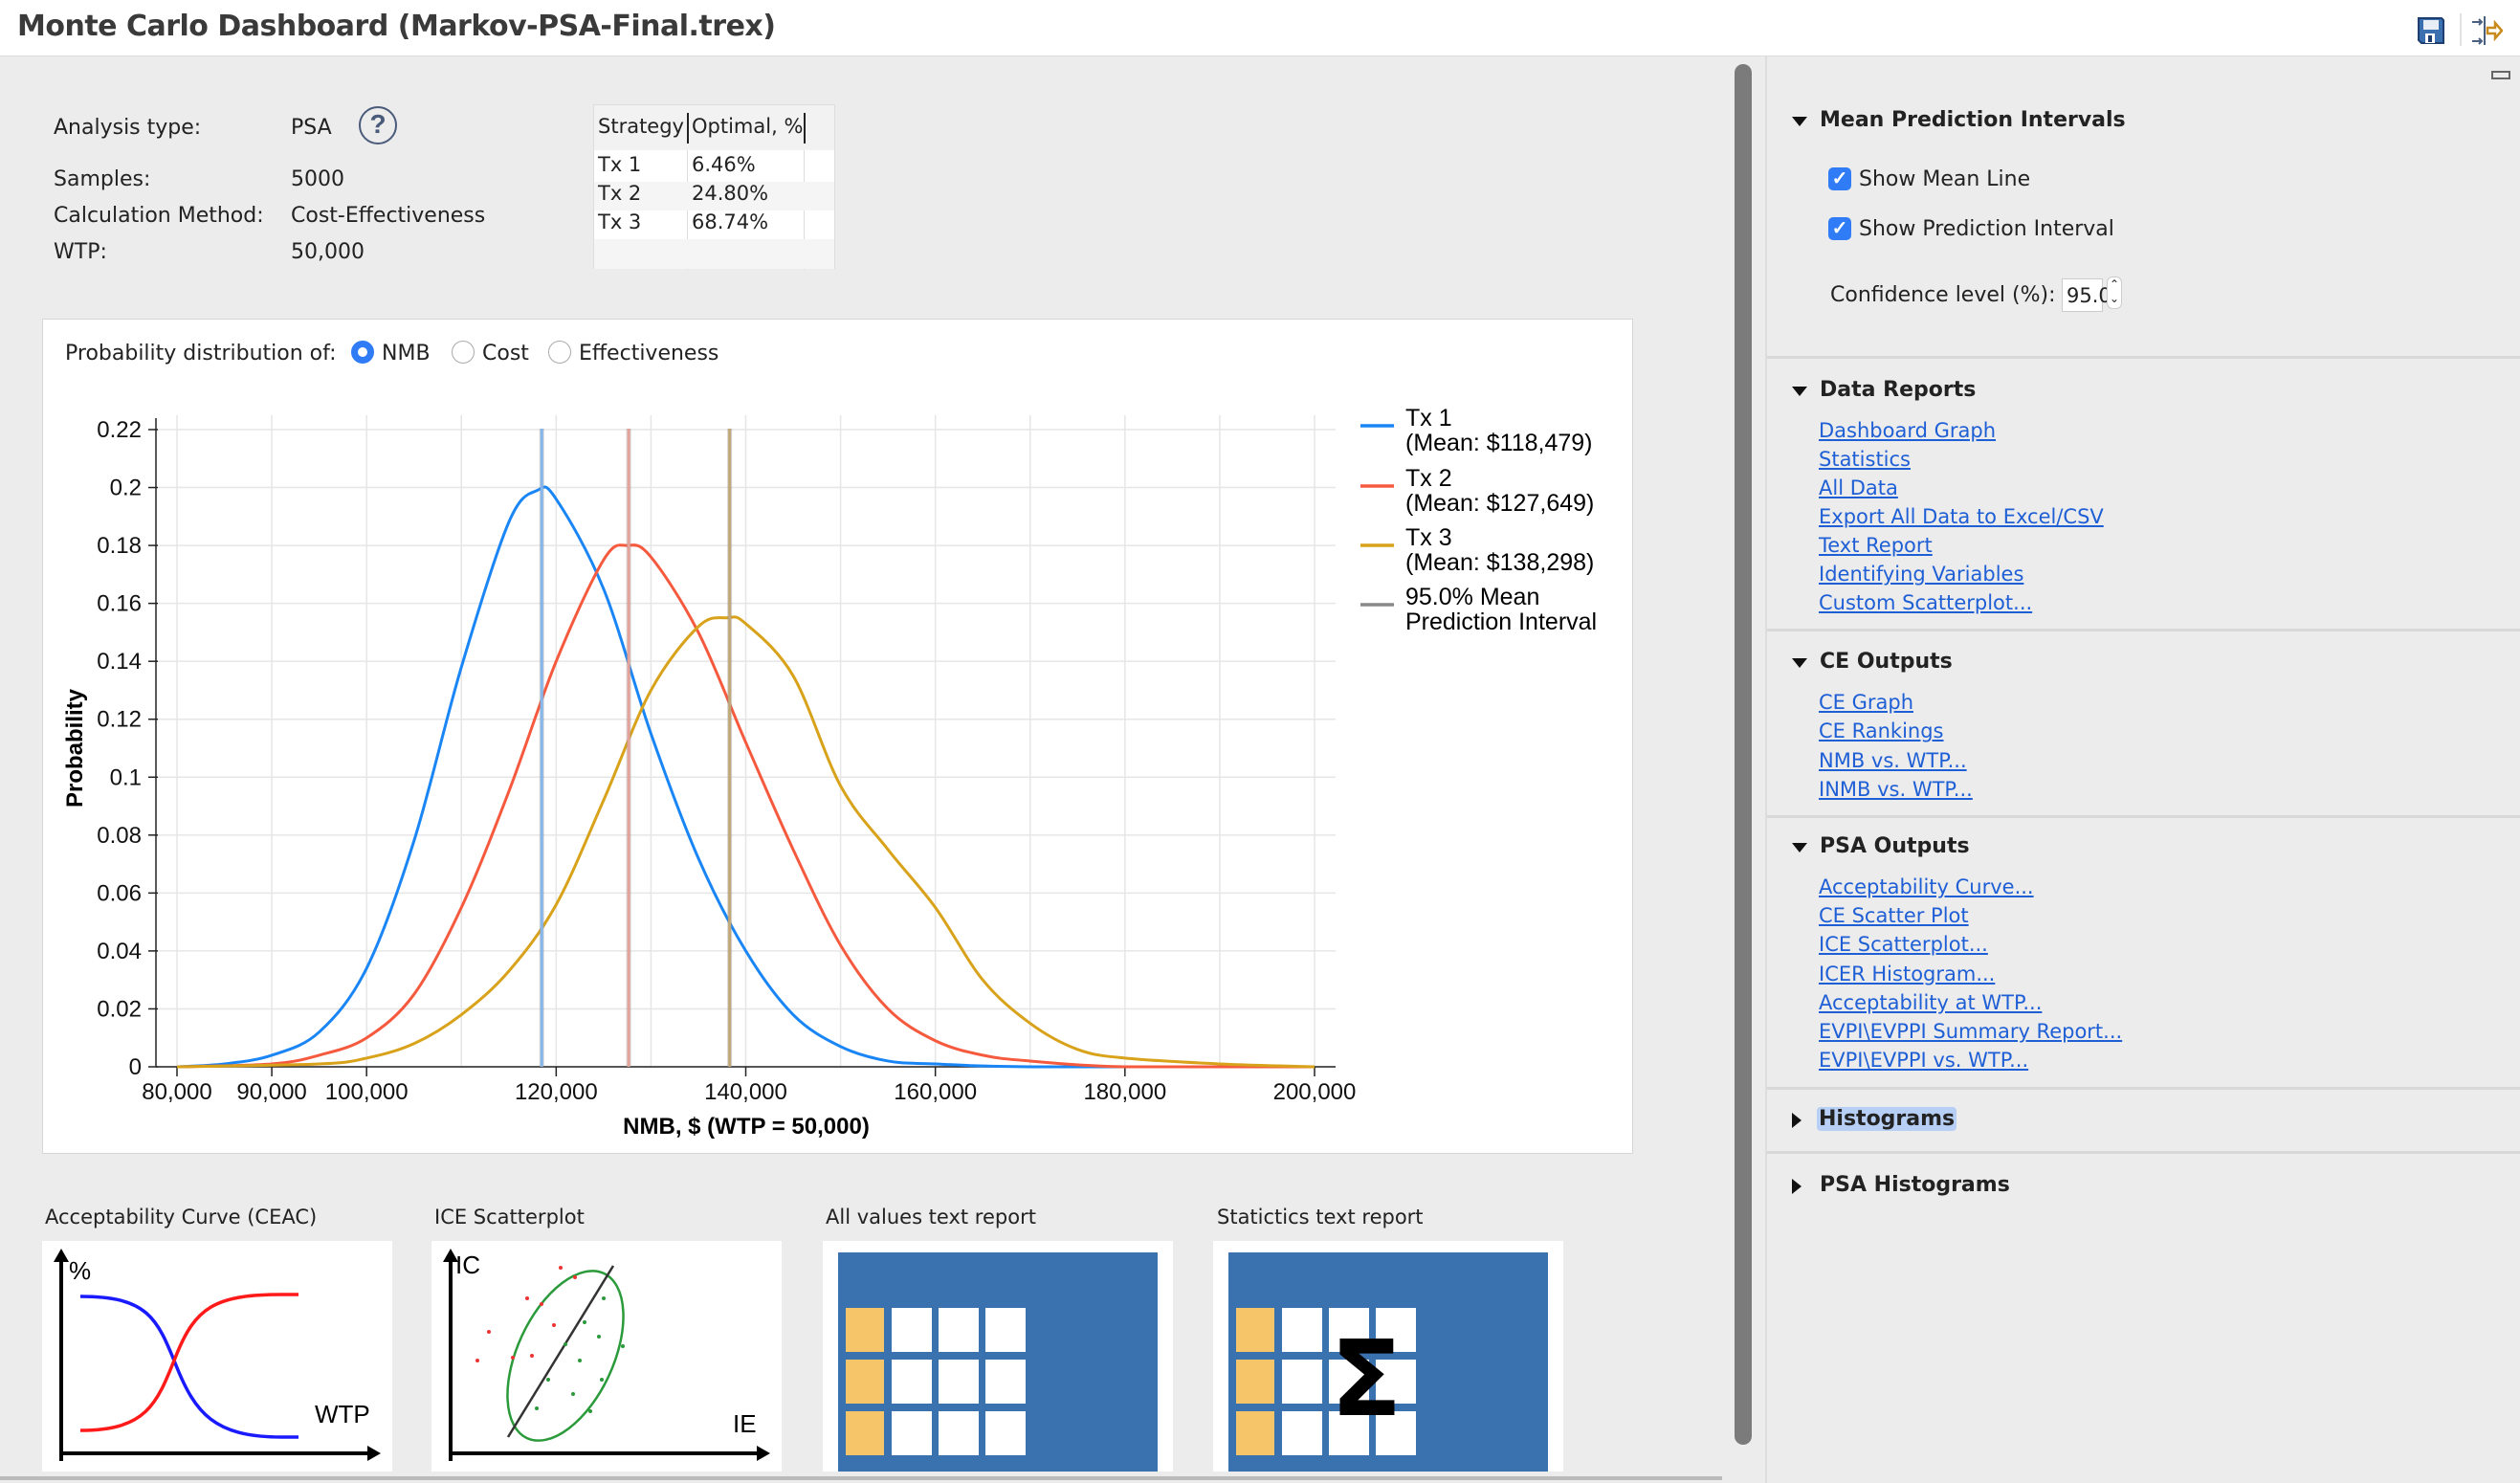 The image size is (2520, 1483). I want to click on table-report-icon, so click(998, 1362).